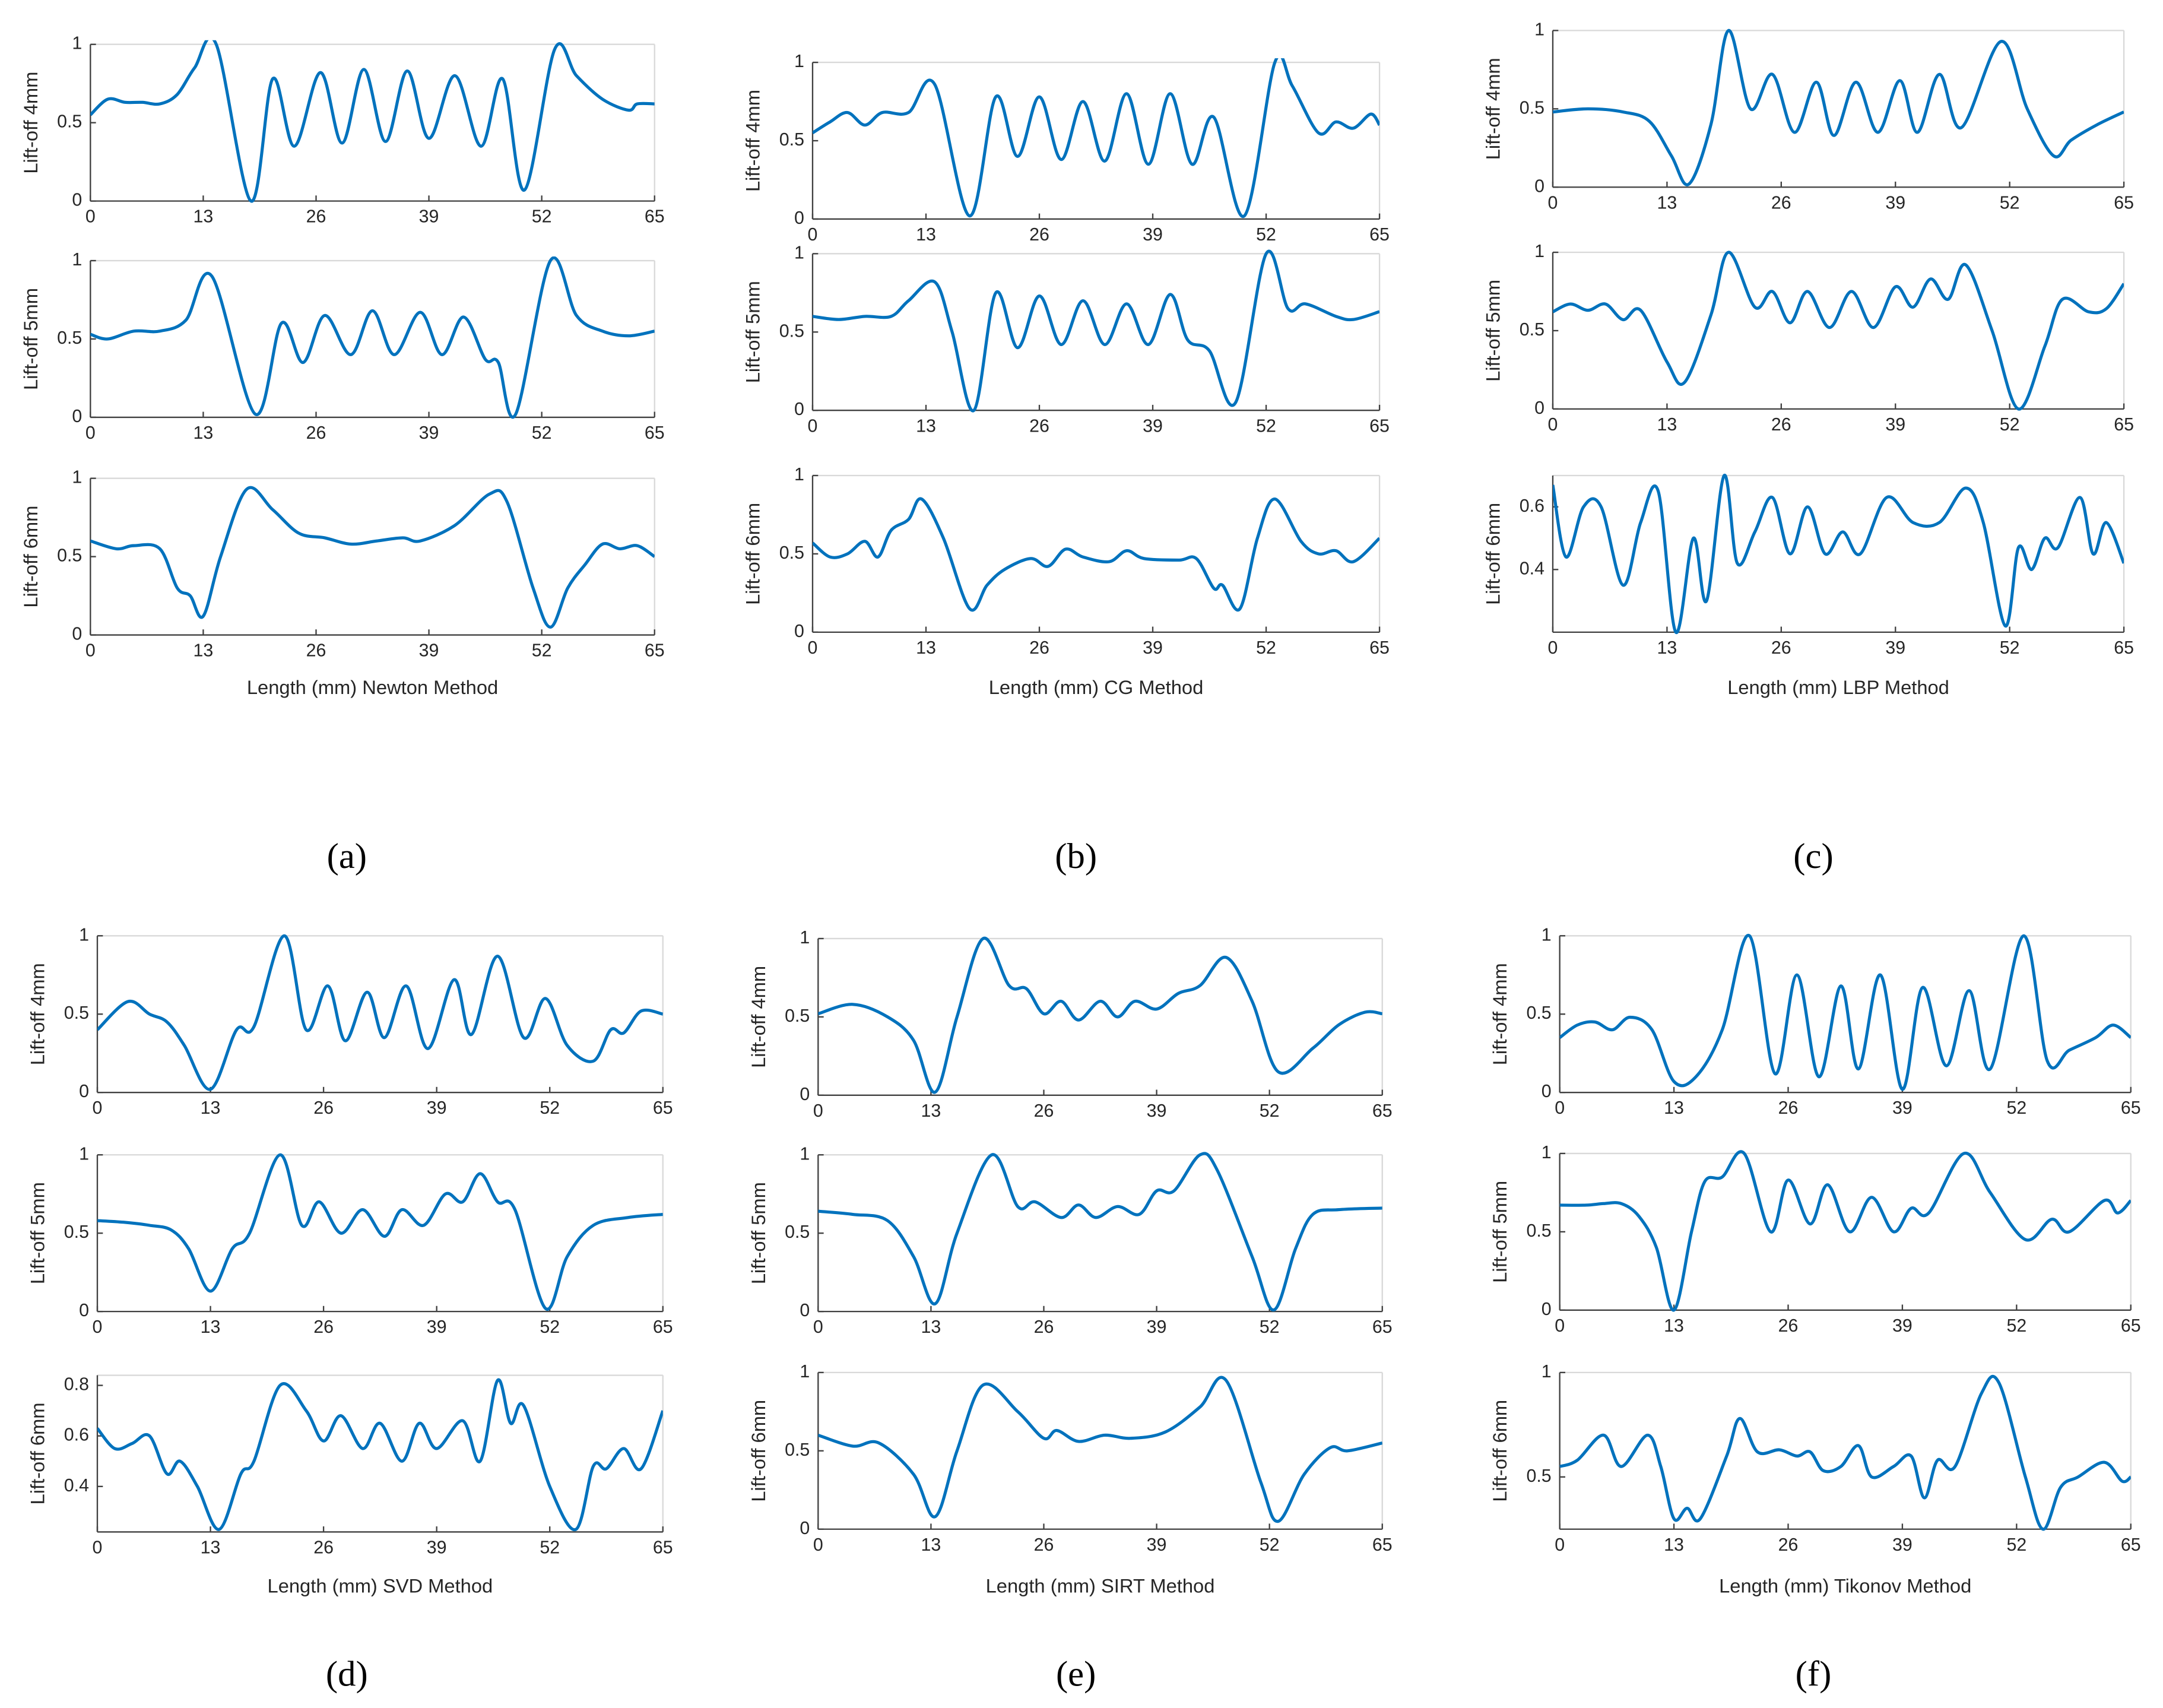 This screenshot has height=1708, width=2163. What do you see at coordinates (347, 856) in the screenshot?
I see `panel-label: (a)` at bounding box center [347, 856].